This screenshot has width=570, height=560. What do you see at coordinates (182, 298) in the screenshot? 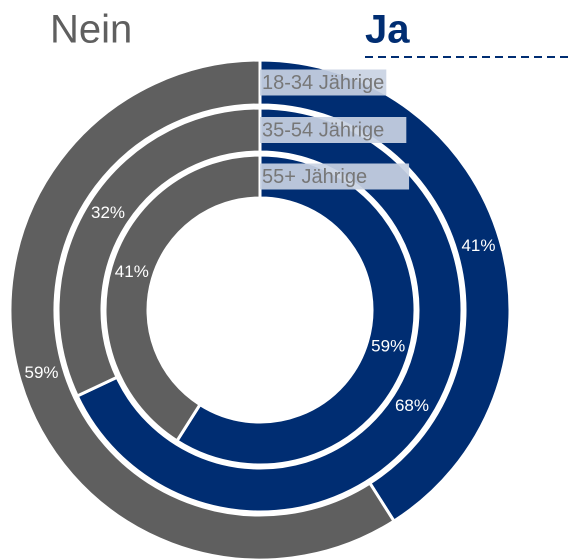
I see `ring-segment` at bounding box center [182, 298].